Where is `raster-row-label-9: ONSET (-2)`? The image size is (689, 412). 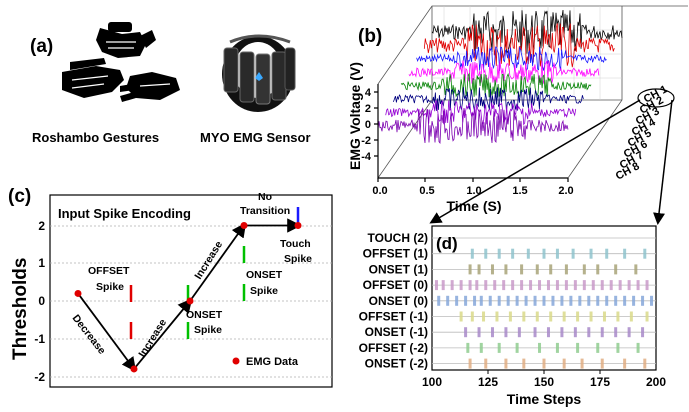
raster-row-label-9: ONSET (-2) is located at coordinates (396, 364).